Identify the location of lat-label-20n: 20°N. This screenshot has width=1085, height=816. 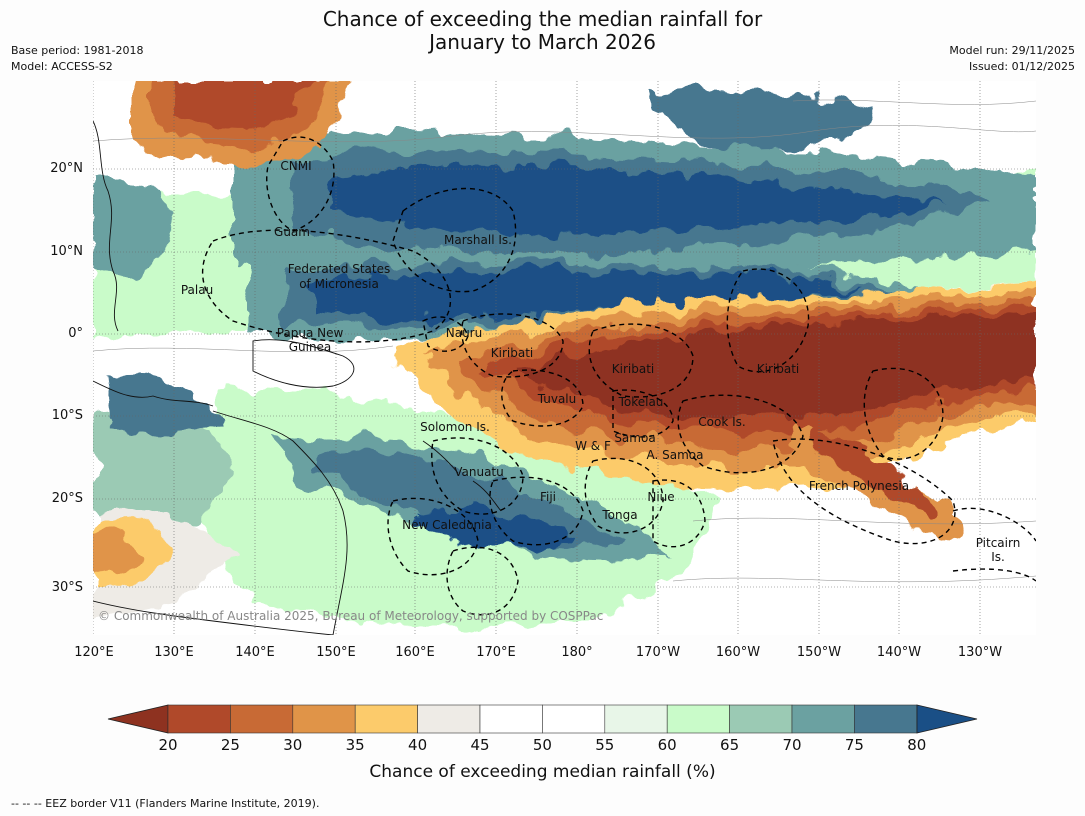
(66, 168).